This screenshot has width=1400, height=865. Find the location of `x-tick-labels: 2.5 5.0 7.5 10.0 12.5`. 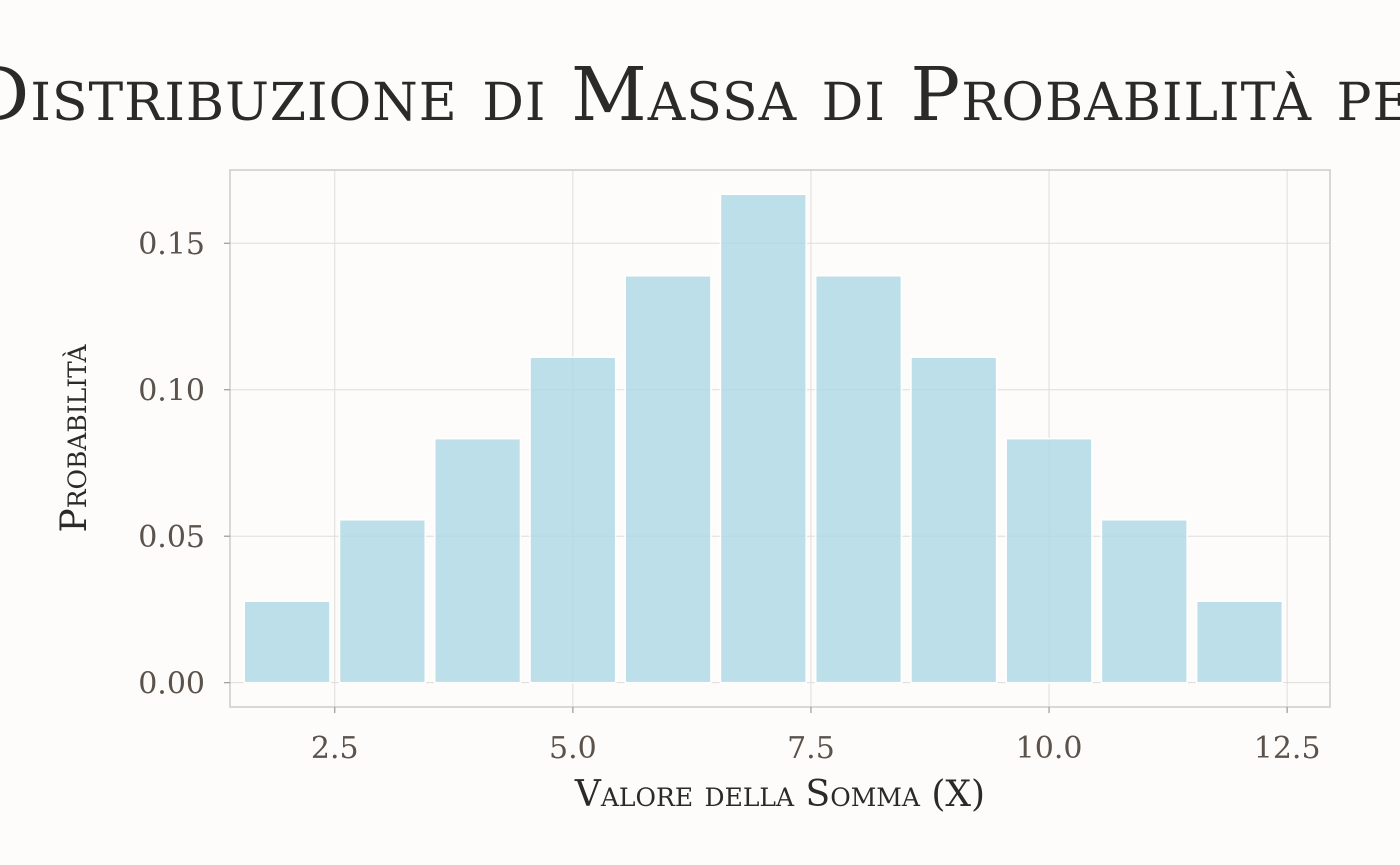

x-tick-labels: 2.5 5.0 7.5 10.0 12.5 is located at coordinates (816, 736).